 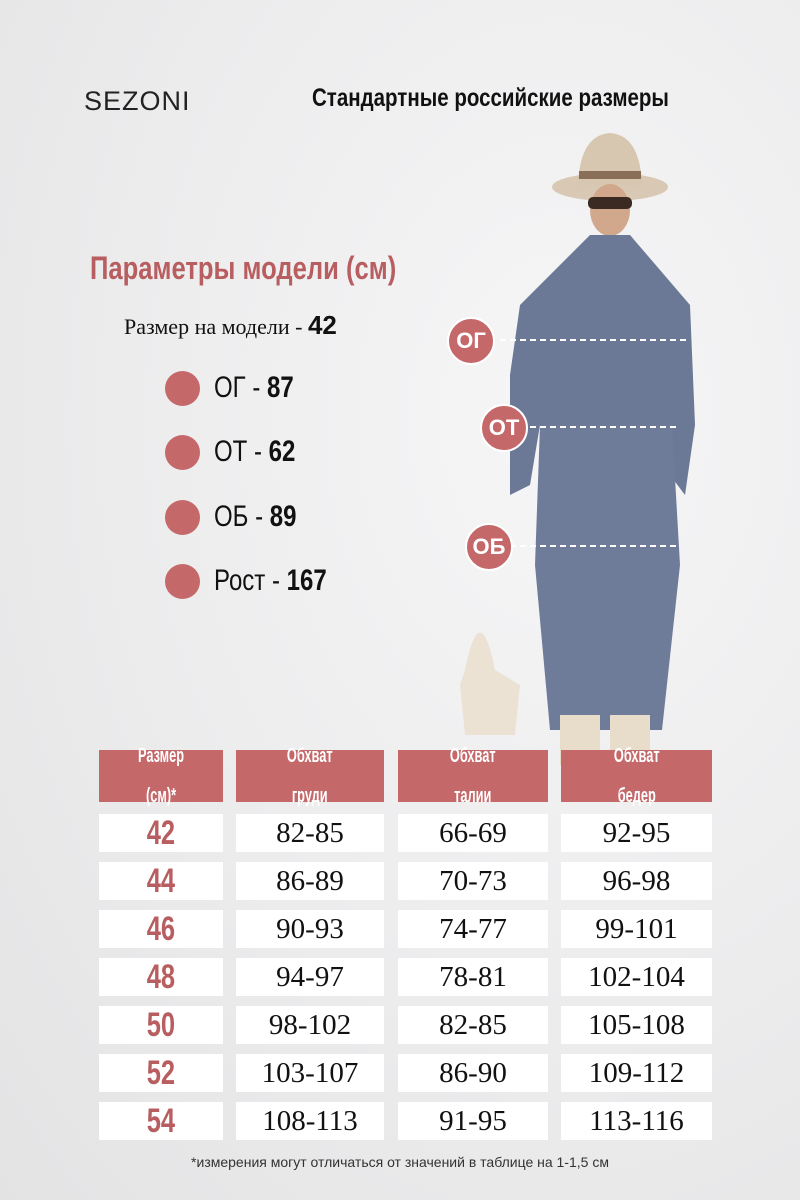 I want to click on cell-value: 86-89, so click(x=310, y=880).